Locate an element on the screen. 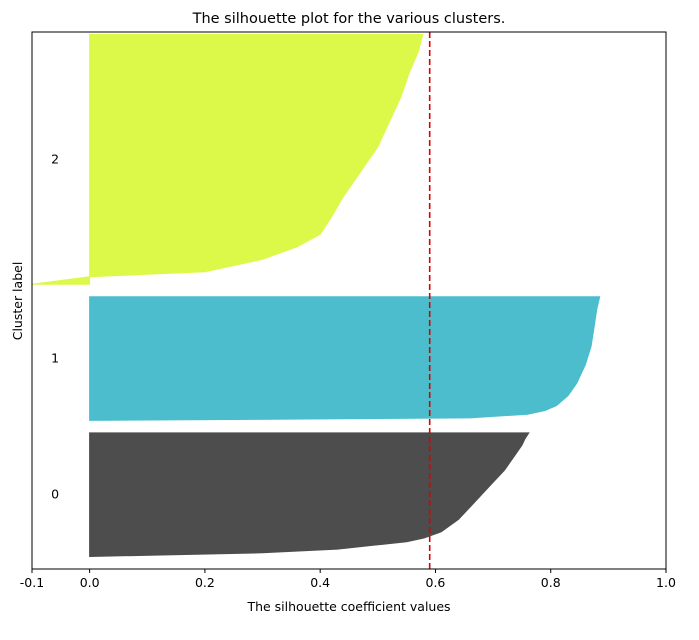 The width and height of the screenshot is (699, 640). y-axis-label: Cluster label is located at coordinates (17, 301).